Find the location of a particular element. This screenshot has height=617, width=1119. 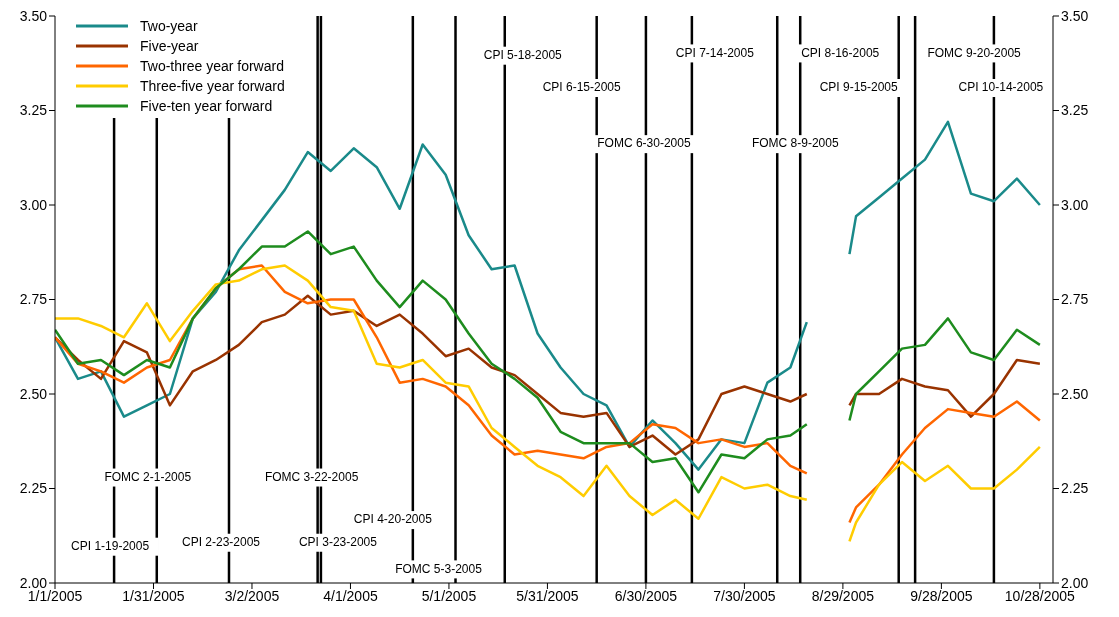

ref-line-label: CPI 4-20-2005 is located at coordinates (393, 519).